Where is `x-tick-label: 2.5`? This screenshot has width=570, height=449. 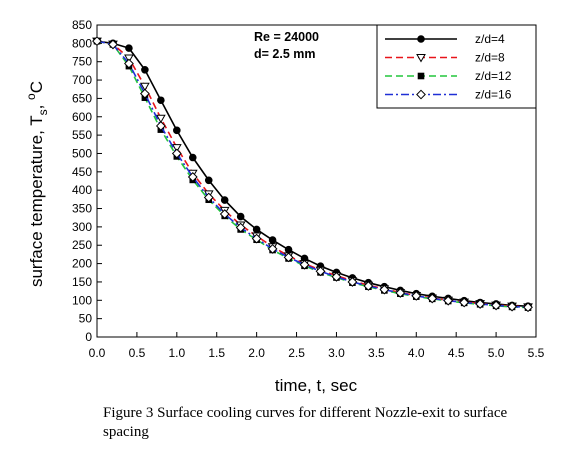 x-tick-label: 2.5 is located at coordinates (296, 353).